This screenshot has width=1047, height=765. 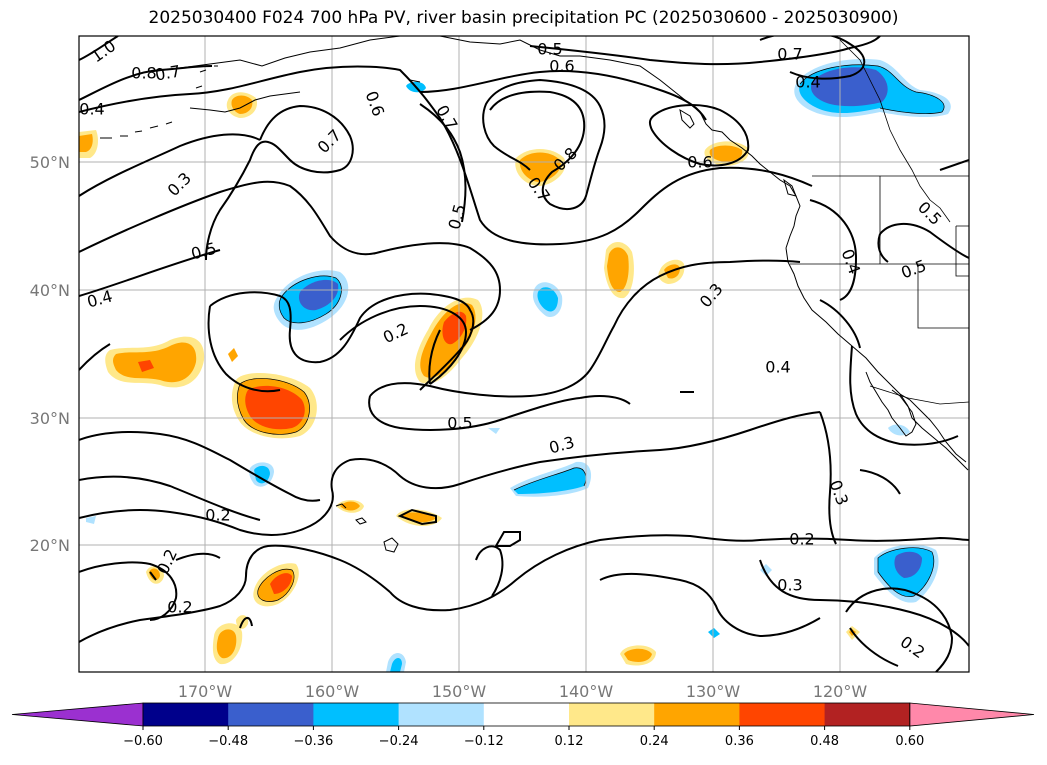 What do you see at coordinates (739, 741) in the screenshot?
I see `colorbar-tick-label: 0.36` at bounding box center [739, 741].